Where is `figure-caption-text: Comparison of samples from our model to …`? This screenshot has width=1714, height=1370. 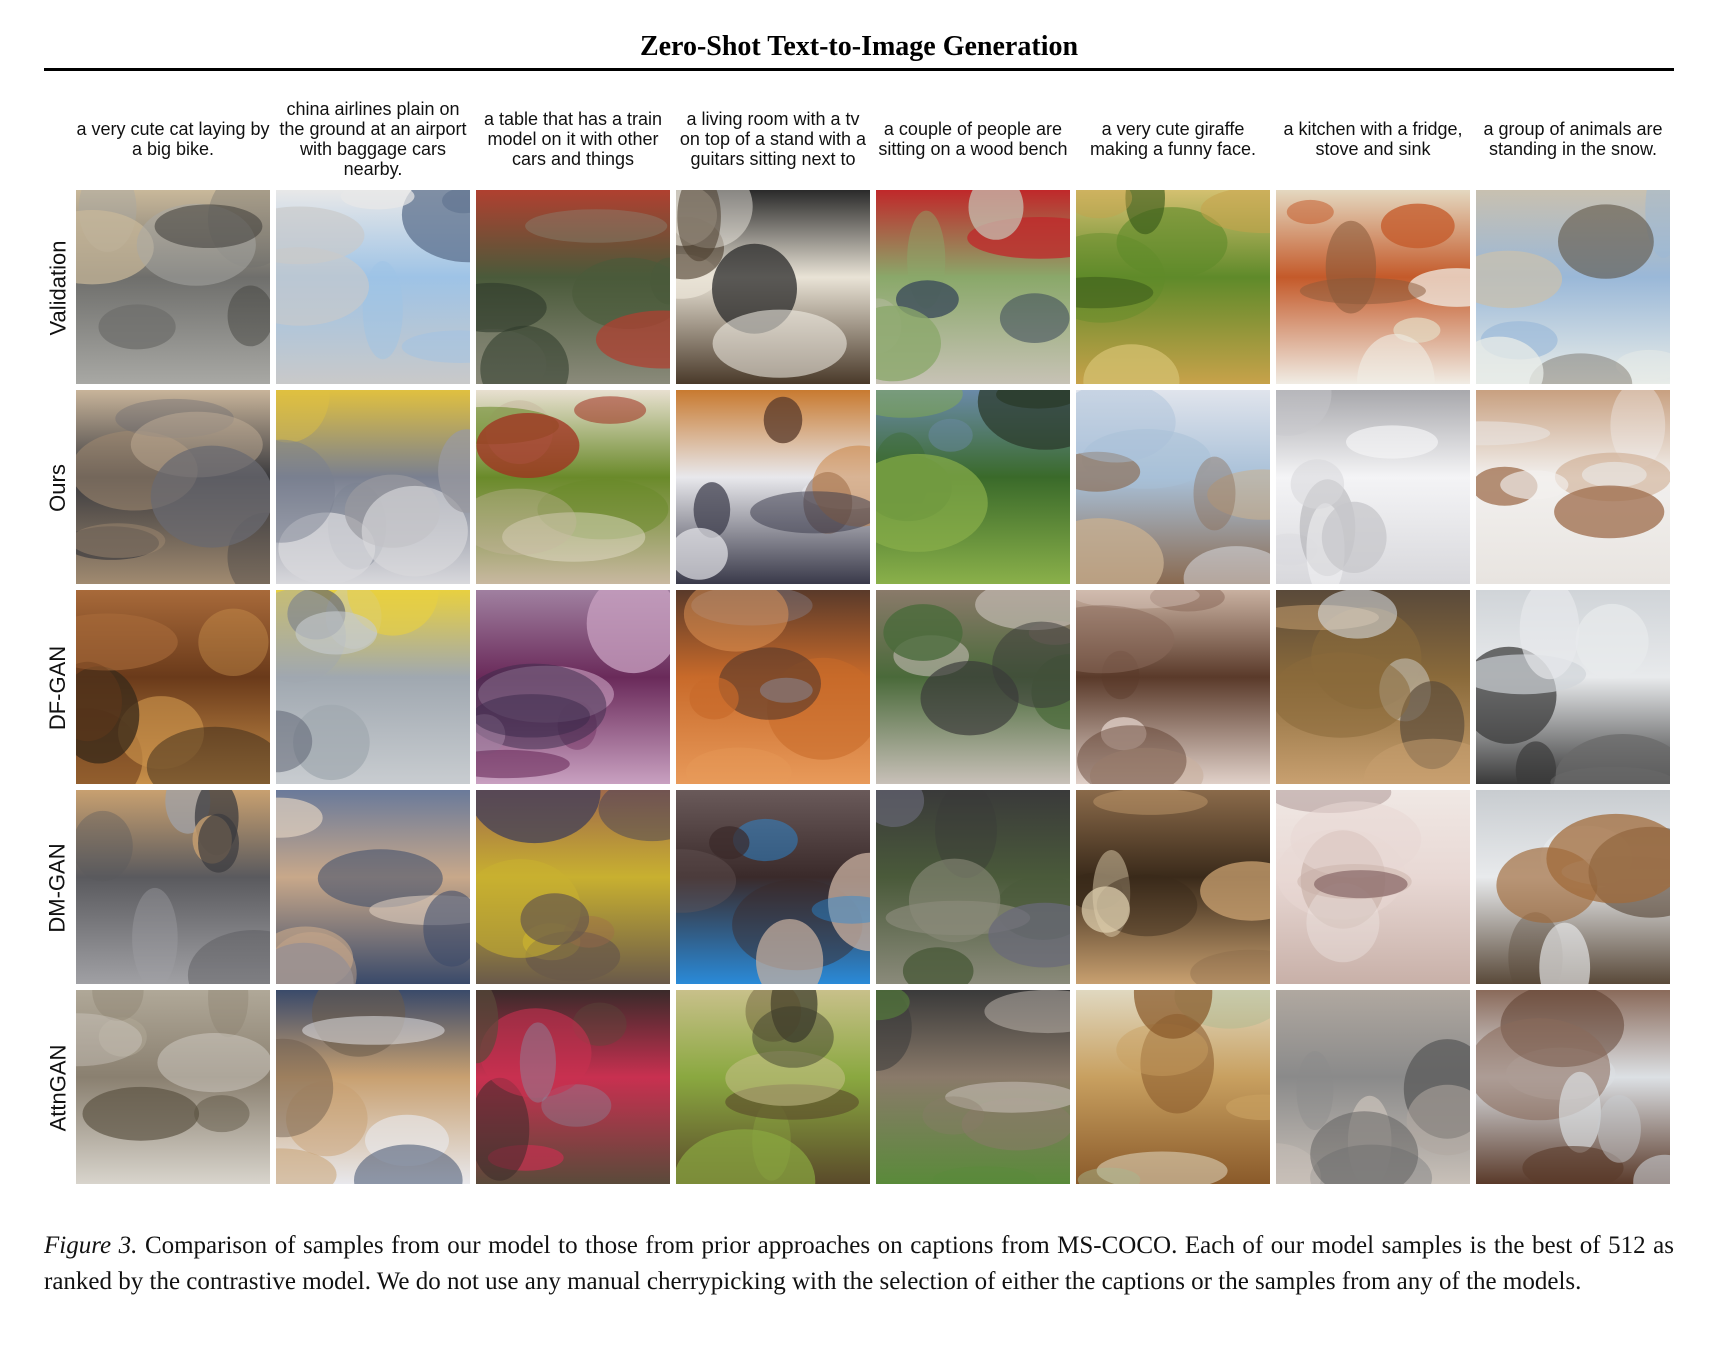
figure-caption-text: Comparison of samples from our model to … is located at coordinates (859, 1263).